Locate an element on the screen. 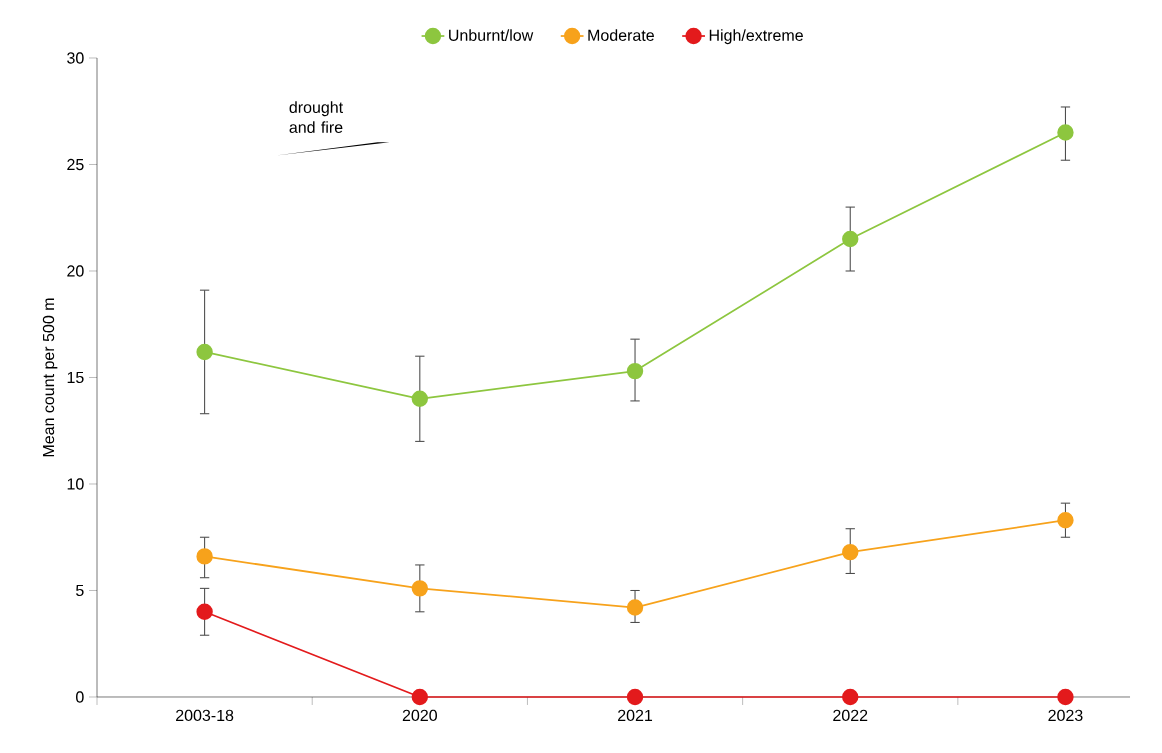 This screenshot has width=1162, height=753. y-axis-title: Mean count per 500 m is located at coordinates (50, 377).